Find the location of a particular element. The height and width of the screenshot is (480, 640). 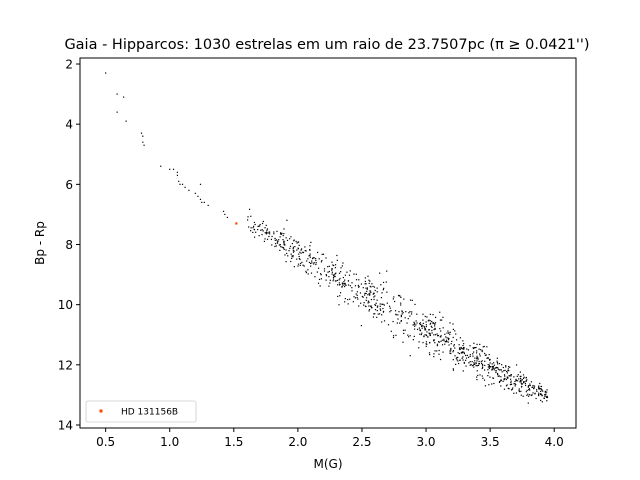

y-tick-label: 4 is located at coordinates (69, 125).